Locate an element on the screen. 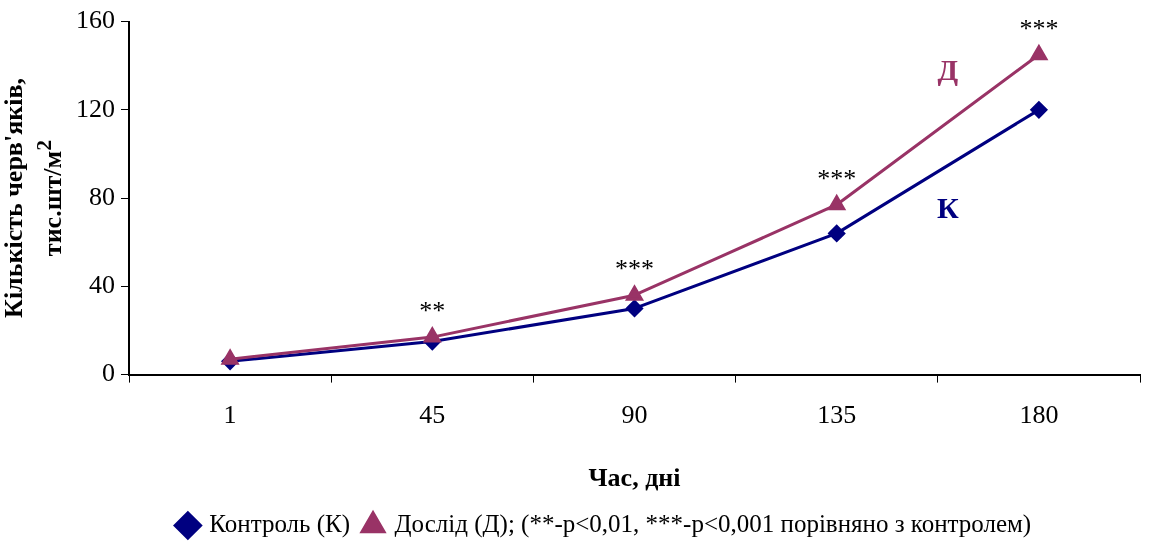 This screenshot has height=553, width=1170. x-tick-label: 45 is located at coordinates (432, 415).